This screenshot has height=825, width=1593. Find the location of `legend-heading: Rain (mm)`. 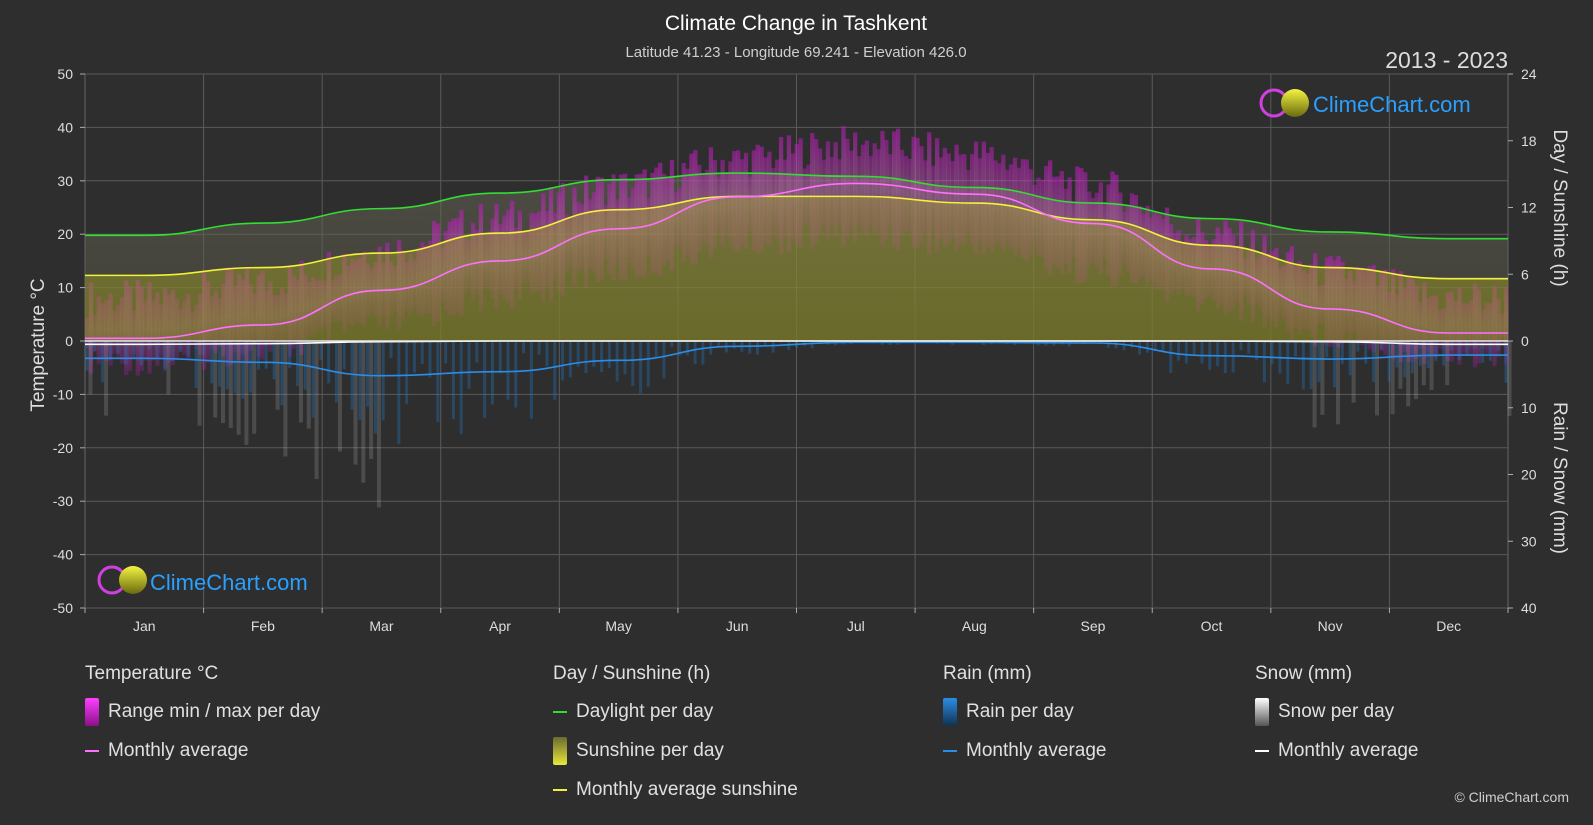

legend-heading: Rain (mm) is located at coordinates (987, 673).